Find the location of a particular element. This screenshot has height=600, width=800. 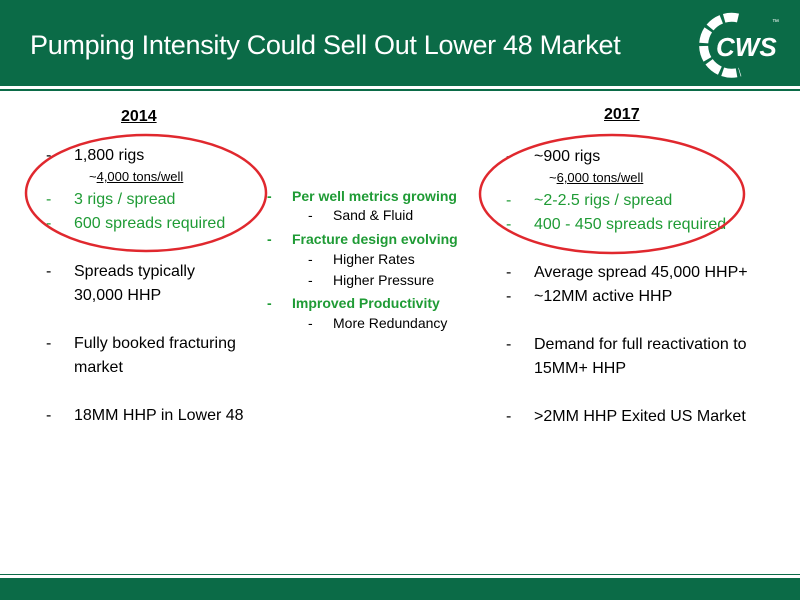

sub-item: ~6,000 tons/well is located at coordinates (596, 177).